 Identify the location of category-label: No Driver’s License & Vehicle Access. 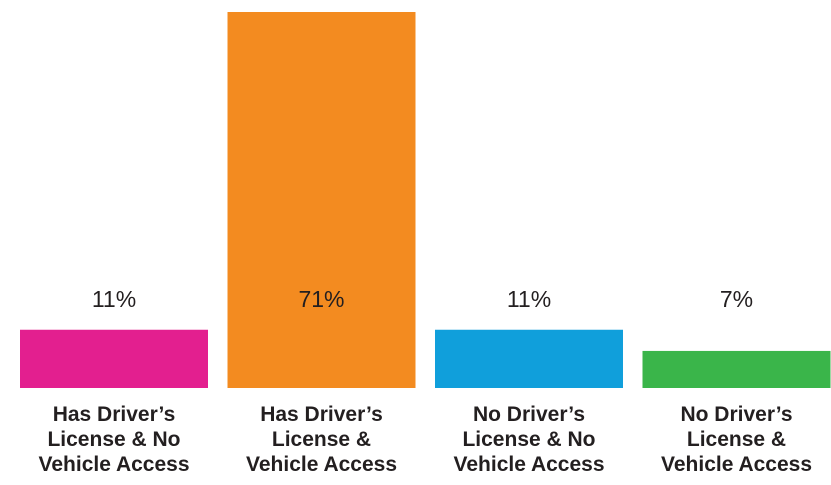
(736, 439).